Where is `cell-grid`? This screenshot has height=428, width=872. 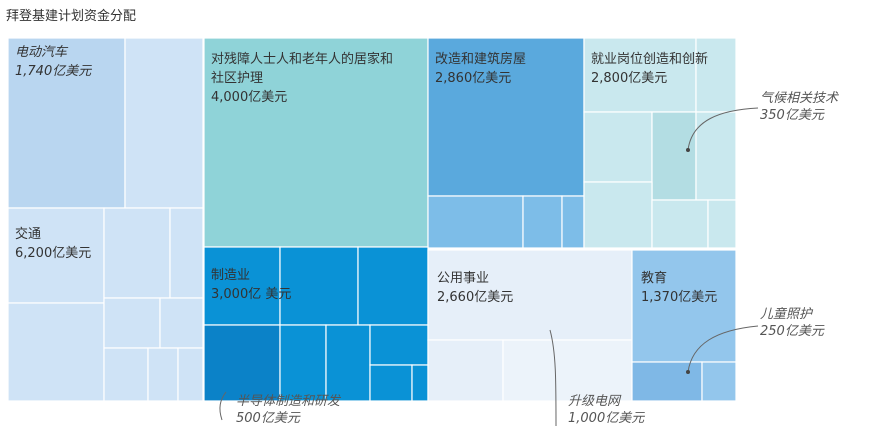 cell-grid is located at coordinates (465, 370).